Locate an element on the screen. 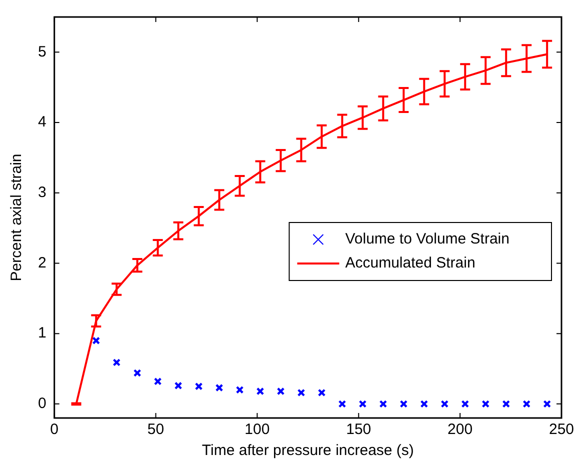 Image resolution: width=577 pixels, height=460 pixels. y-tick-label: 3 is located at coordinates (42, 193).